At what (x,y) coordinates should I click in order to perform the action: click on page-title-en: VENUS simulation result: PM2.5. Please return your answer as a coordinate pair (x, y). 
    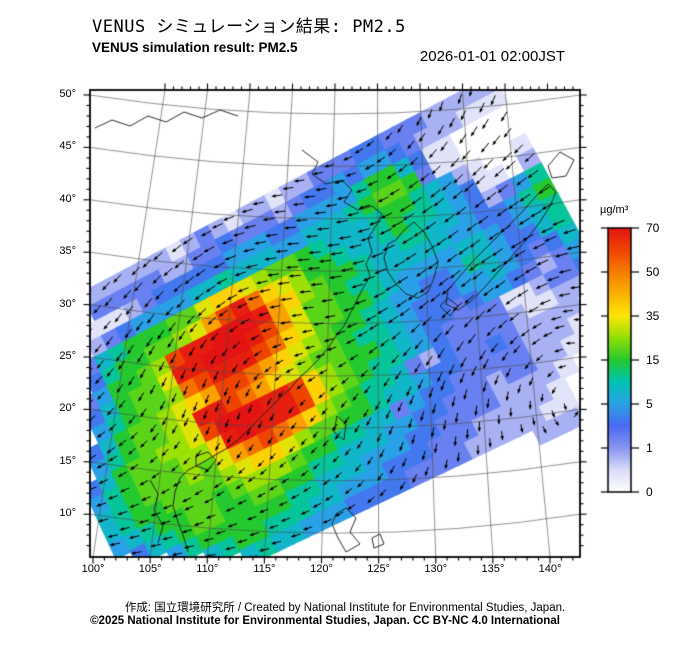
    Looking at the image, I should click on (195, 47).